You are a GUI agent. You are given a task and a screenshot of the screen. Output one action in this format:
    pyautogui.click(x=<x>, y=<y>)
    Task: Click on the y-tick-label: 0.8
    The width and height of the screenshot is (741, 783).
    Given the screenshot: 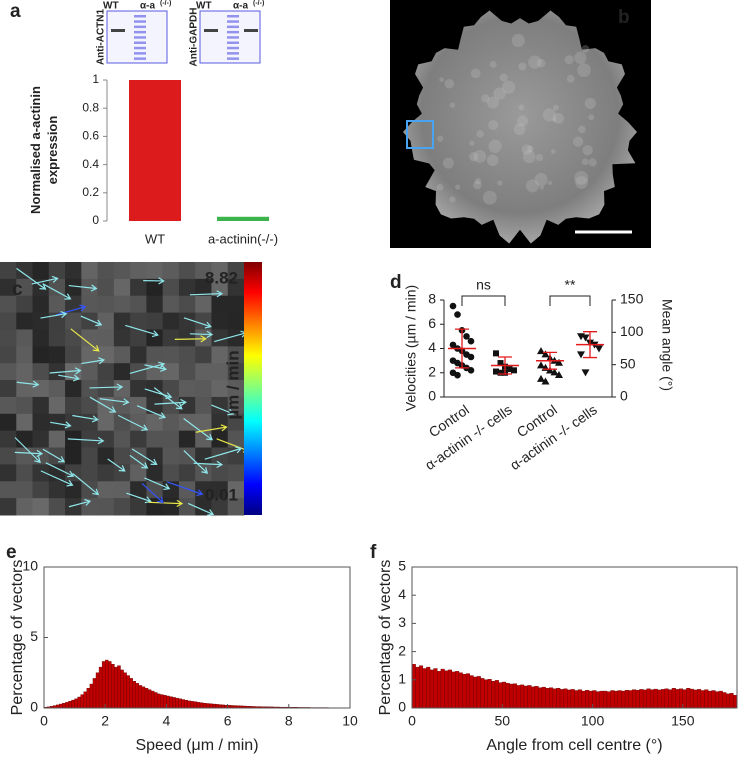 What is the action you would take?
    pyautogui.click(x=90, y=107)
    